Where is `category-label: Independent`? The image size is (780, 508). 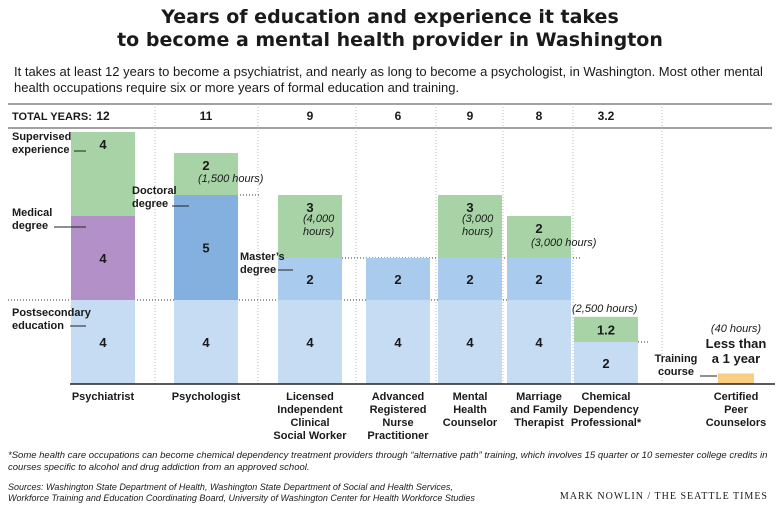
category-label: Independent is located at coordinates (310, 410).